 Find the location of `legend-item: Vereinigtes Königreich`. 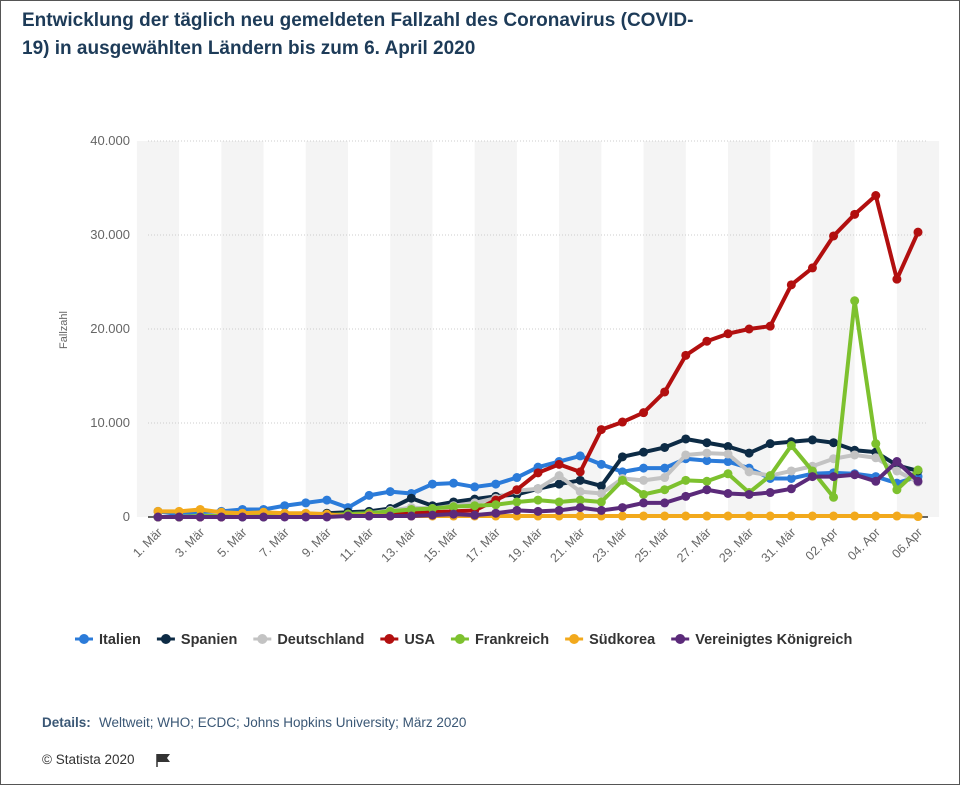

legend-item: Vereinigtes Königreich is located at coordinates (761, 640).